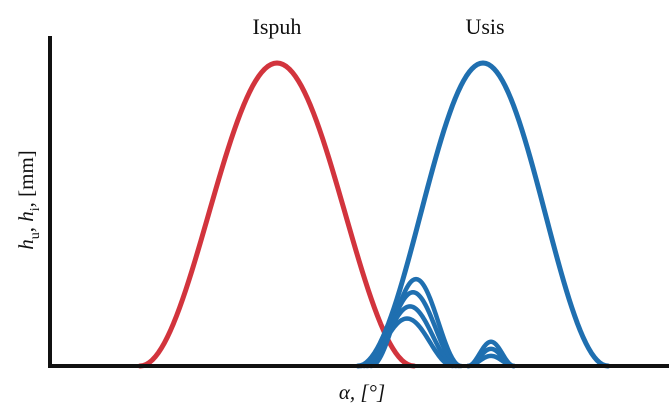 The image size is (669, 405). Describe the element at coordinates (362, 392) in the screenshot. I see `x-axis-label: α, [°]` at that location.